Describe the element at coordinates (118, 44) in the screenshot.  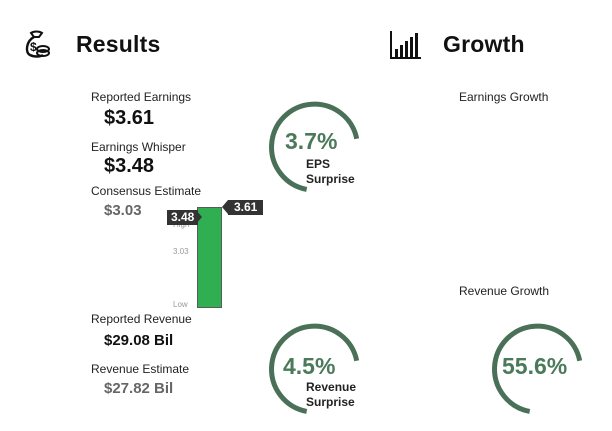
I see `results-title: Results` at that location.